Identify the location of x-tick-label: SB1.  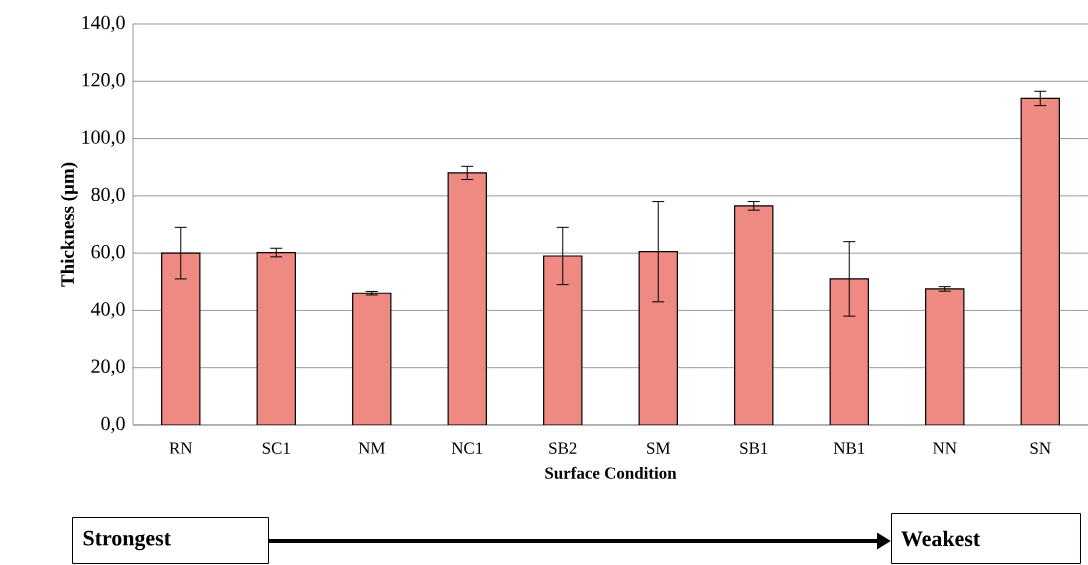
(754, 448).